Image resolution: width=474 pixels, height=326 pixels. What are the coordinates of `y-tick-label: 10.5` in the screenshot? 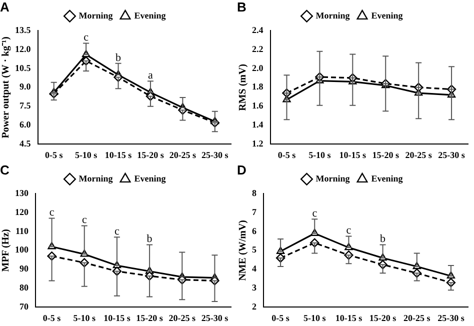 It's located at (23, 67).